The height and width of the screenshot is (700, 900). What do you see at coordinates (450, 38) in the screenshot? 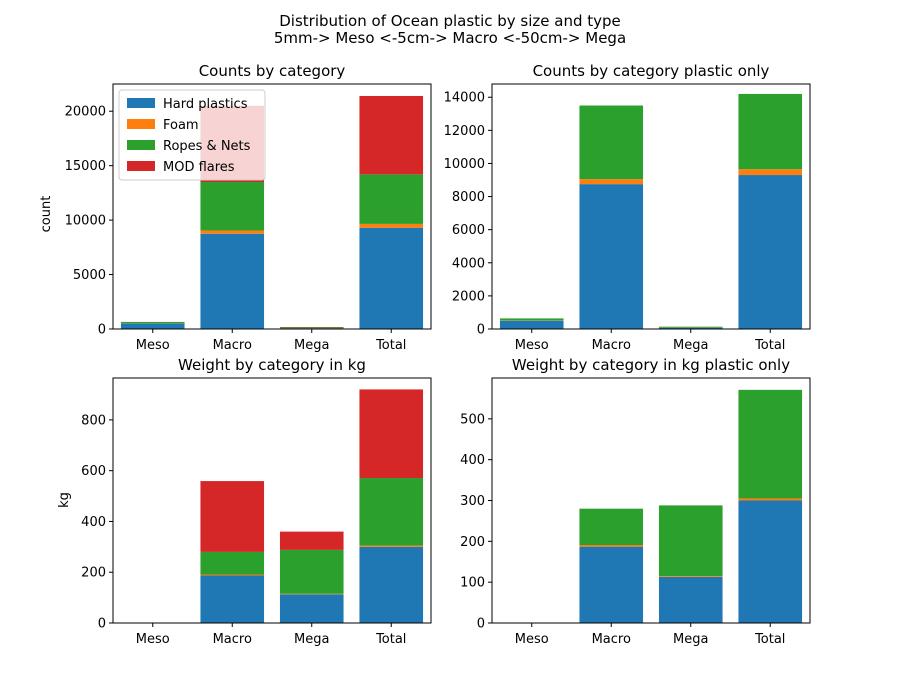
I see `suptitle-line-2: 5mm-> Meso <-5cm-> Macro <-50cm-> Mega` at bounding box center [450, 38].